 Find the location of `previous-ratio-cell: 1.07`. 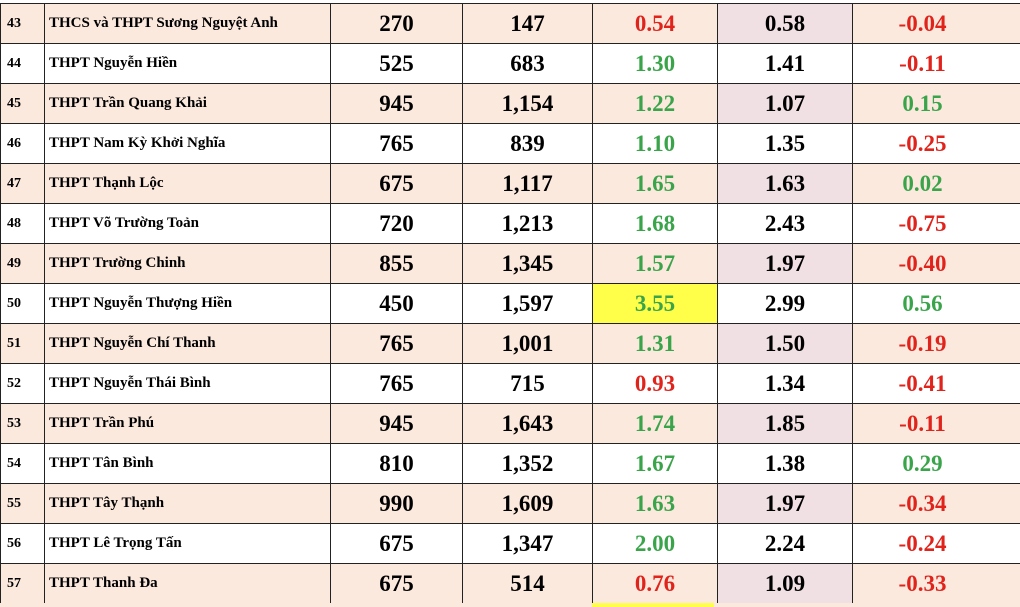

previous-ratio-cell: 1.07 is located at coordinates (785, 103).